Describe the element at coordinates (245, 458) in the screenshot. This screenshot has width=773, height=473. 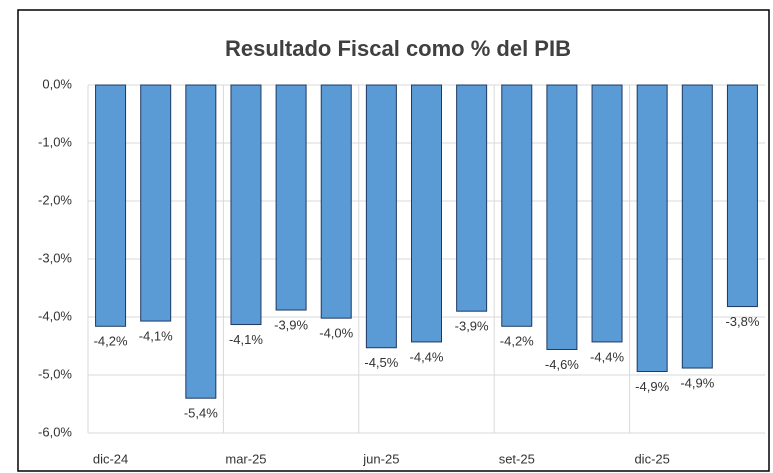
I see `x-tick-label: mar-25` at that location.